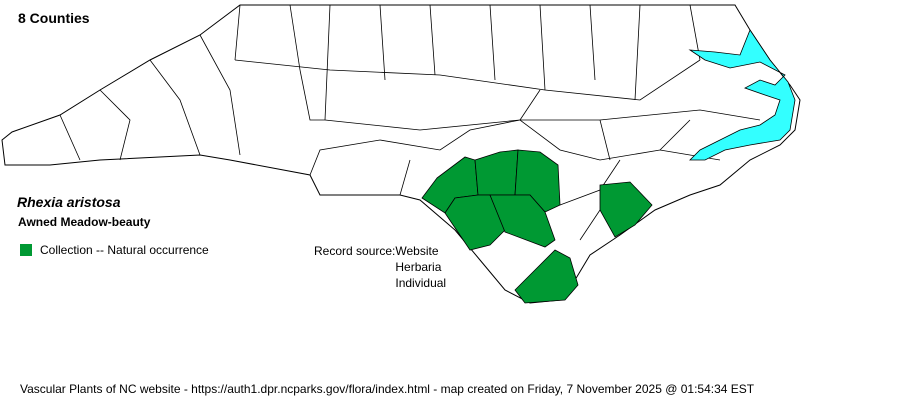 The height and width of the screenshot is (401, 900). What do you see at coordinates (355, 251) in the screenshot?
I see `record-source-label: Record source:` at bounding box center [355, 251].